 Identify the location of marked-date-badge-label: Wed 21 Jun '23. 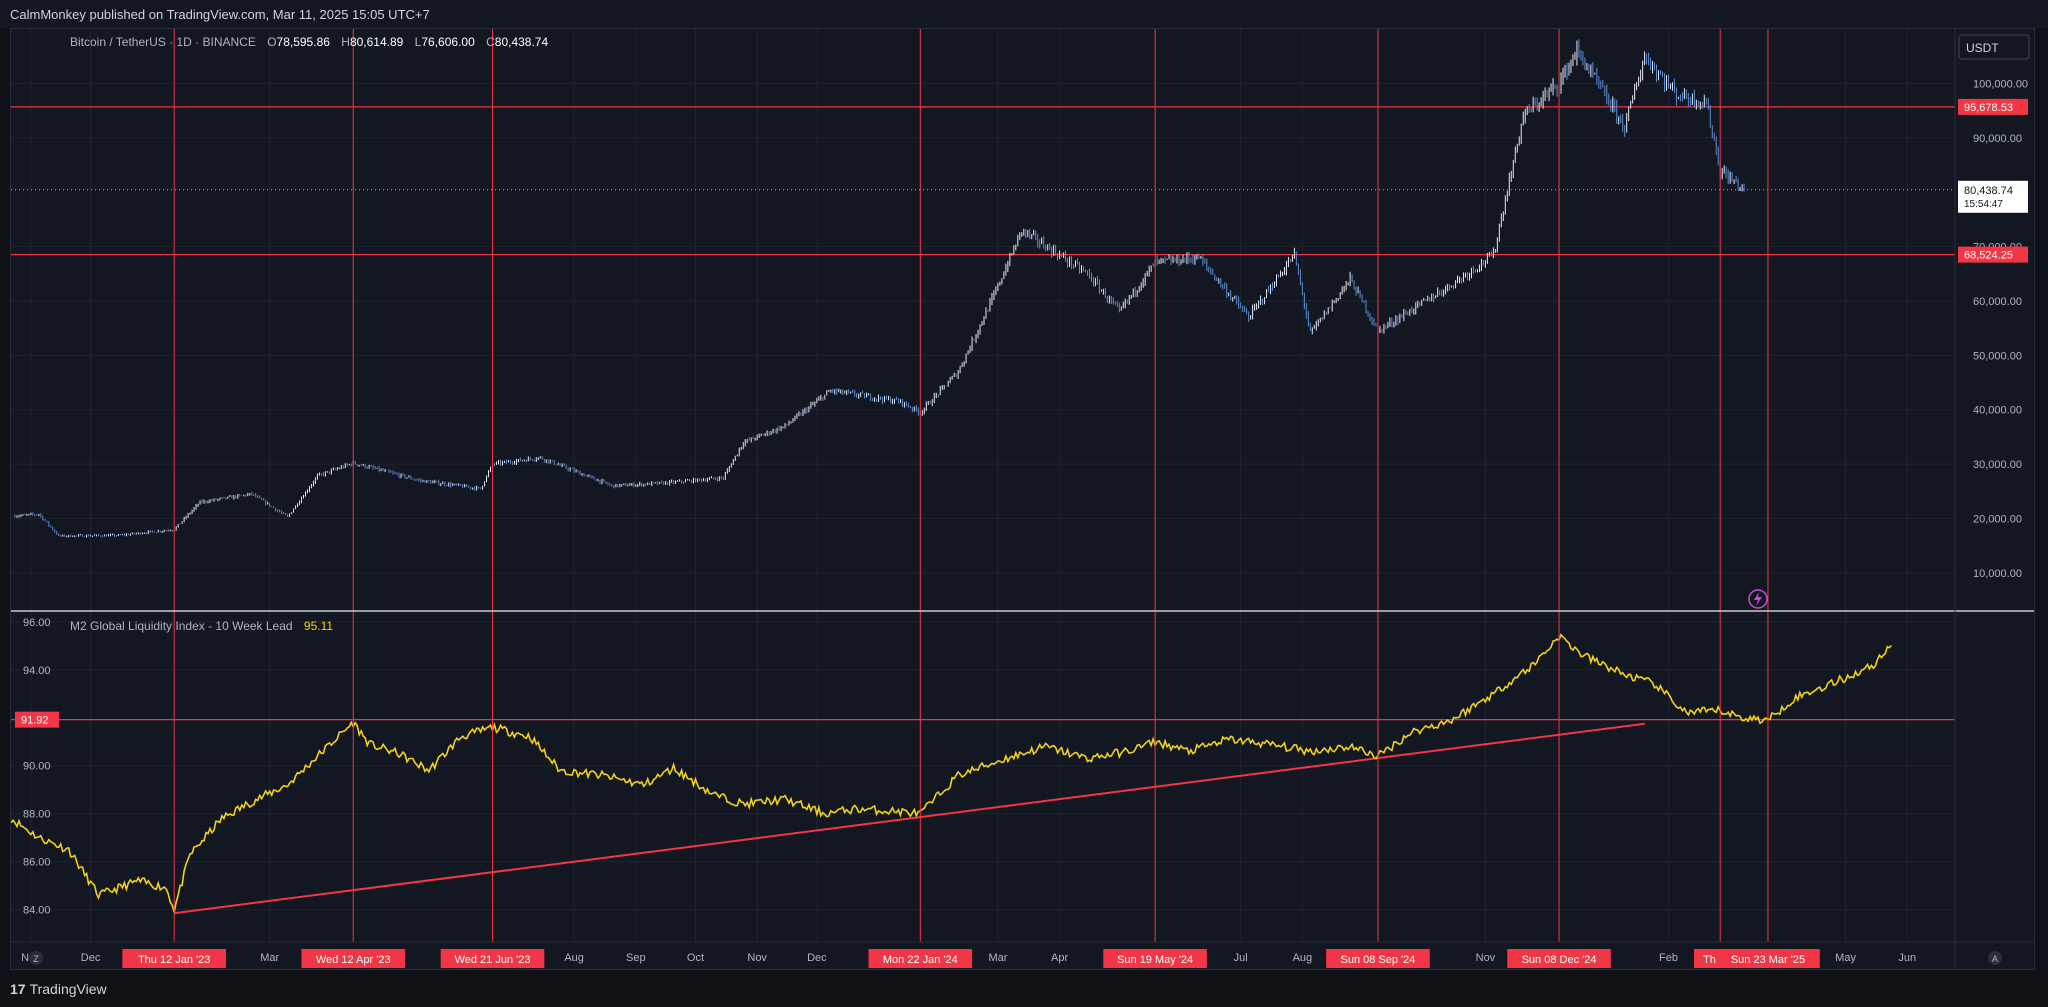
(493, 960).